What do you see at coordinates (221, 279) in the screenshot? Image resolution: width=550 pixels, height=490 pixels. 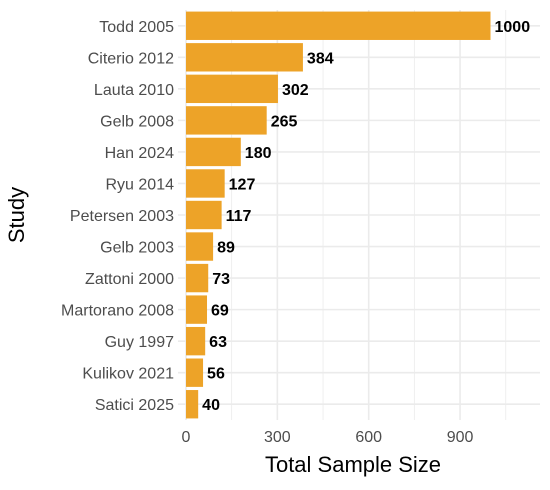 I see `data-label: 73` at bounding box center [221, 279].